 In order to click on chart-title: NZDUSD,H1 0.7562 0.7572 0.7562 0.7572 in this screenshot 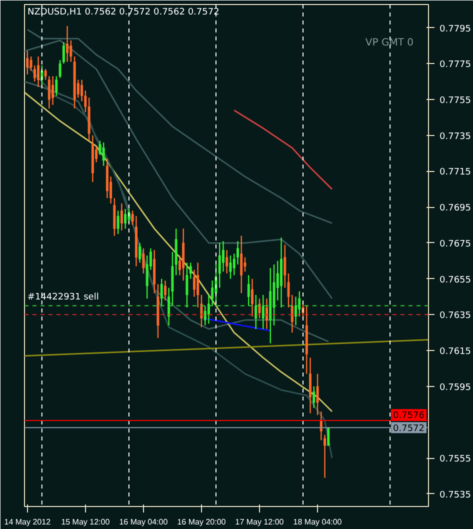, I will do `click(124, 13)`.